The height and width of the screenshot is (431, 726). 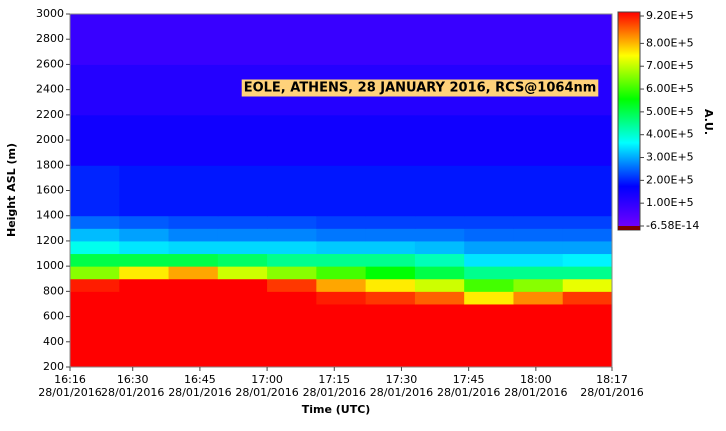 I want to click on y-tick-label: 2800, so click(x=50, y=38).